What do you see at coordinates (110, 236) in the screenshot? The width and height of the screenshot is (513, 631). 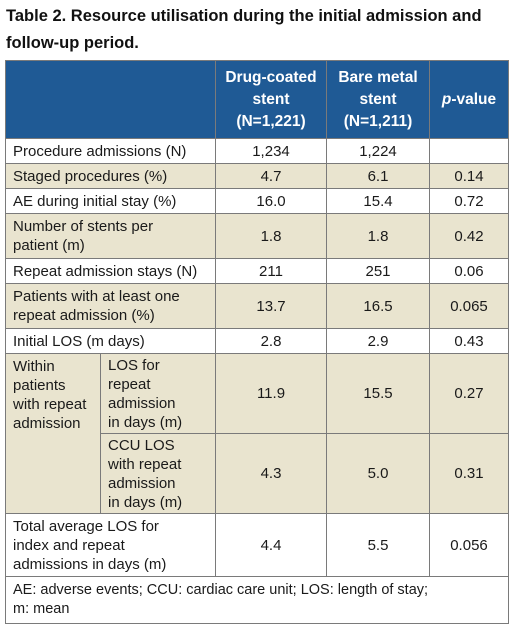 I see `row-label: Number of stents per patient (m)` at bounding box center [110, 236].